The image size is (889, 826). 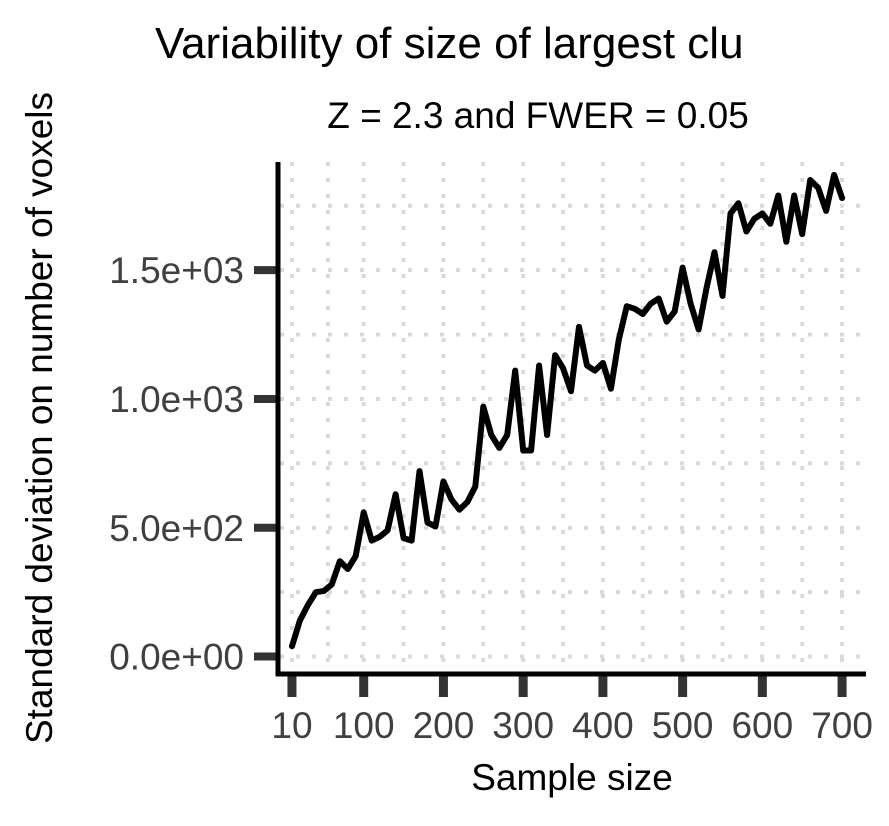 What do you see at coordinates (603, 725) in the screenshot?
I see `x-tick-label: 400` at bounding box center [603, 725].